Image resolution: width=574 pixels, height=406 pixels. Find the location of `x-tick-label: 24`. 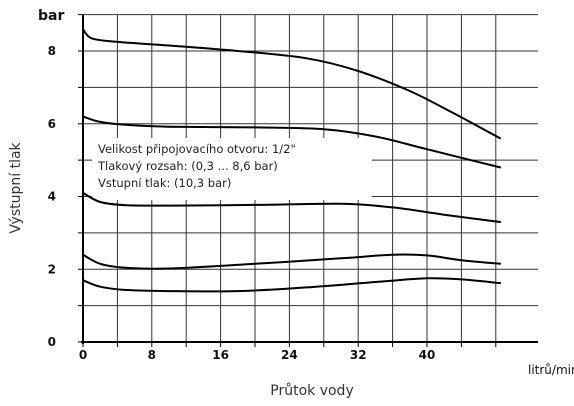

x-tick-label: 24 is located at coordinates (289, 355).